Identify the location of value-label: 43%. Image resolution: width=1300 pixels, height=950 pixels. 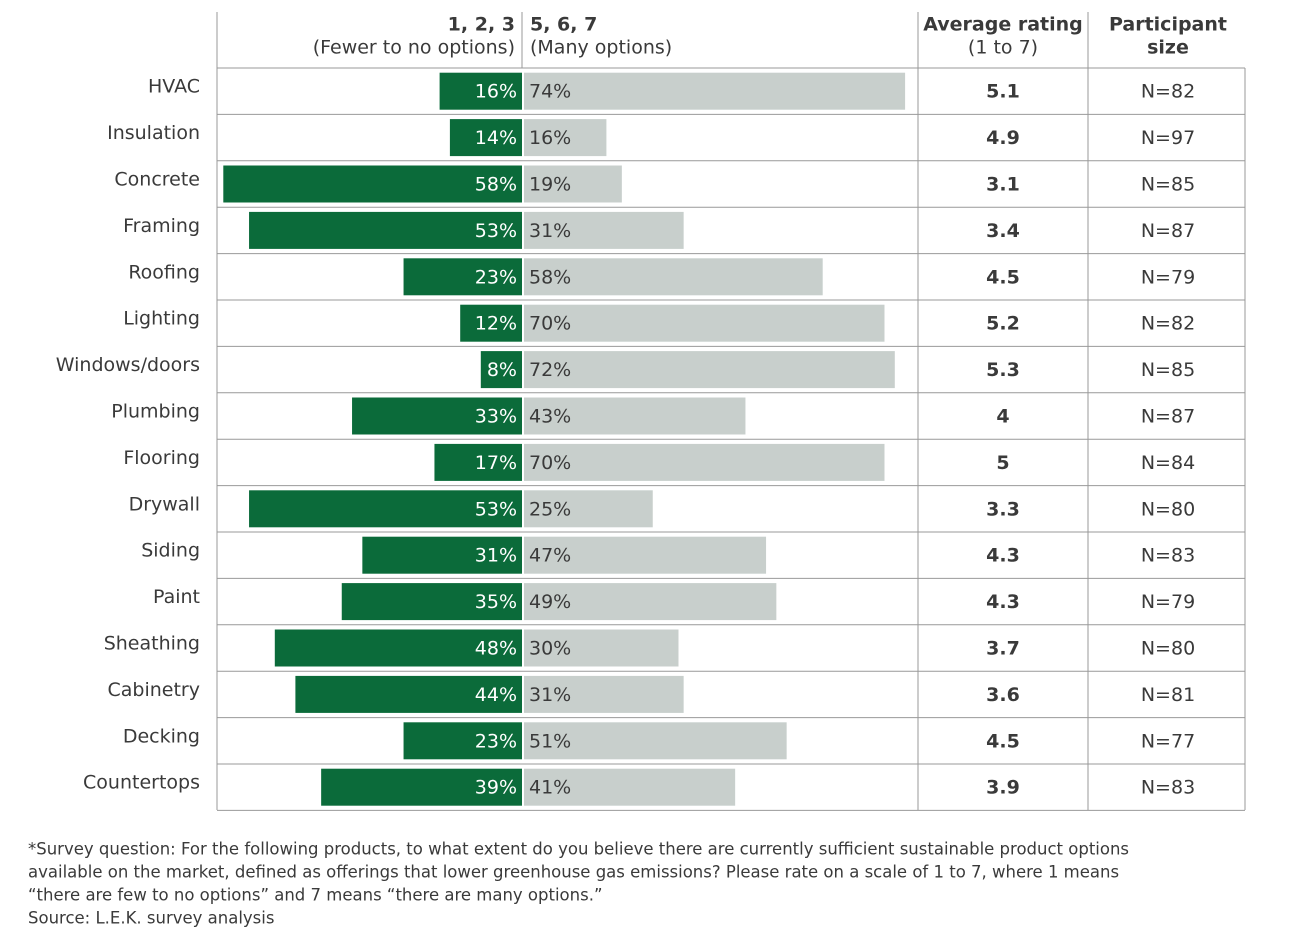
(550, 417).